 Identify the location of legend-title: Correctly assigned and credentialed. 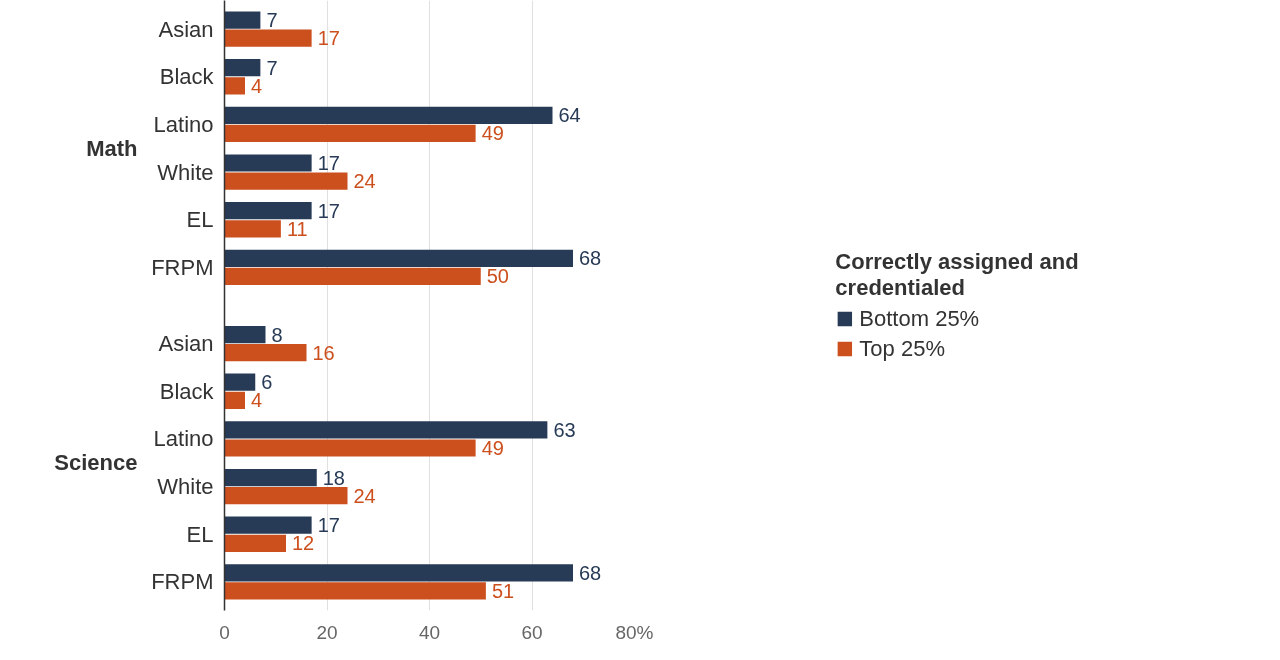
(957, 274).